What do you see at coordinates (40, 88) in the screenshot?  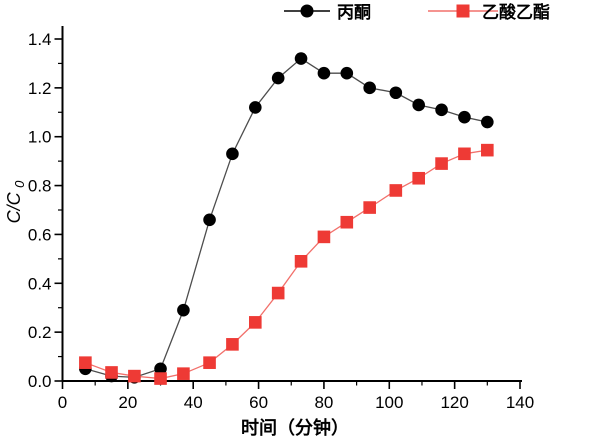 I see `y-tick-label: 1.2` at bounding box center [40, 88].